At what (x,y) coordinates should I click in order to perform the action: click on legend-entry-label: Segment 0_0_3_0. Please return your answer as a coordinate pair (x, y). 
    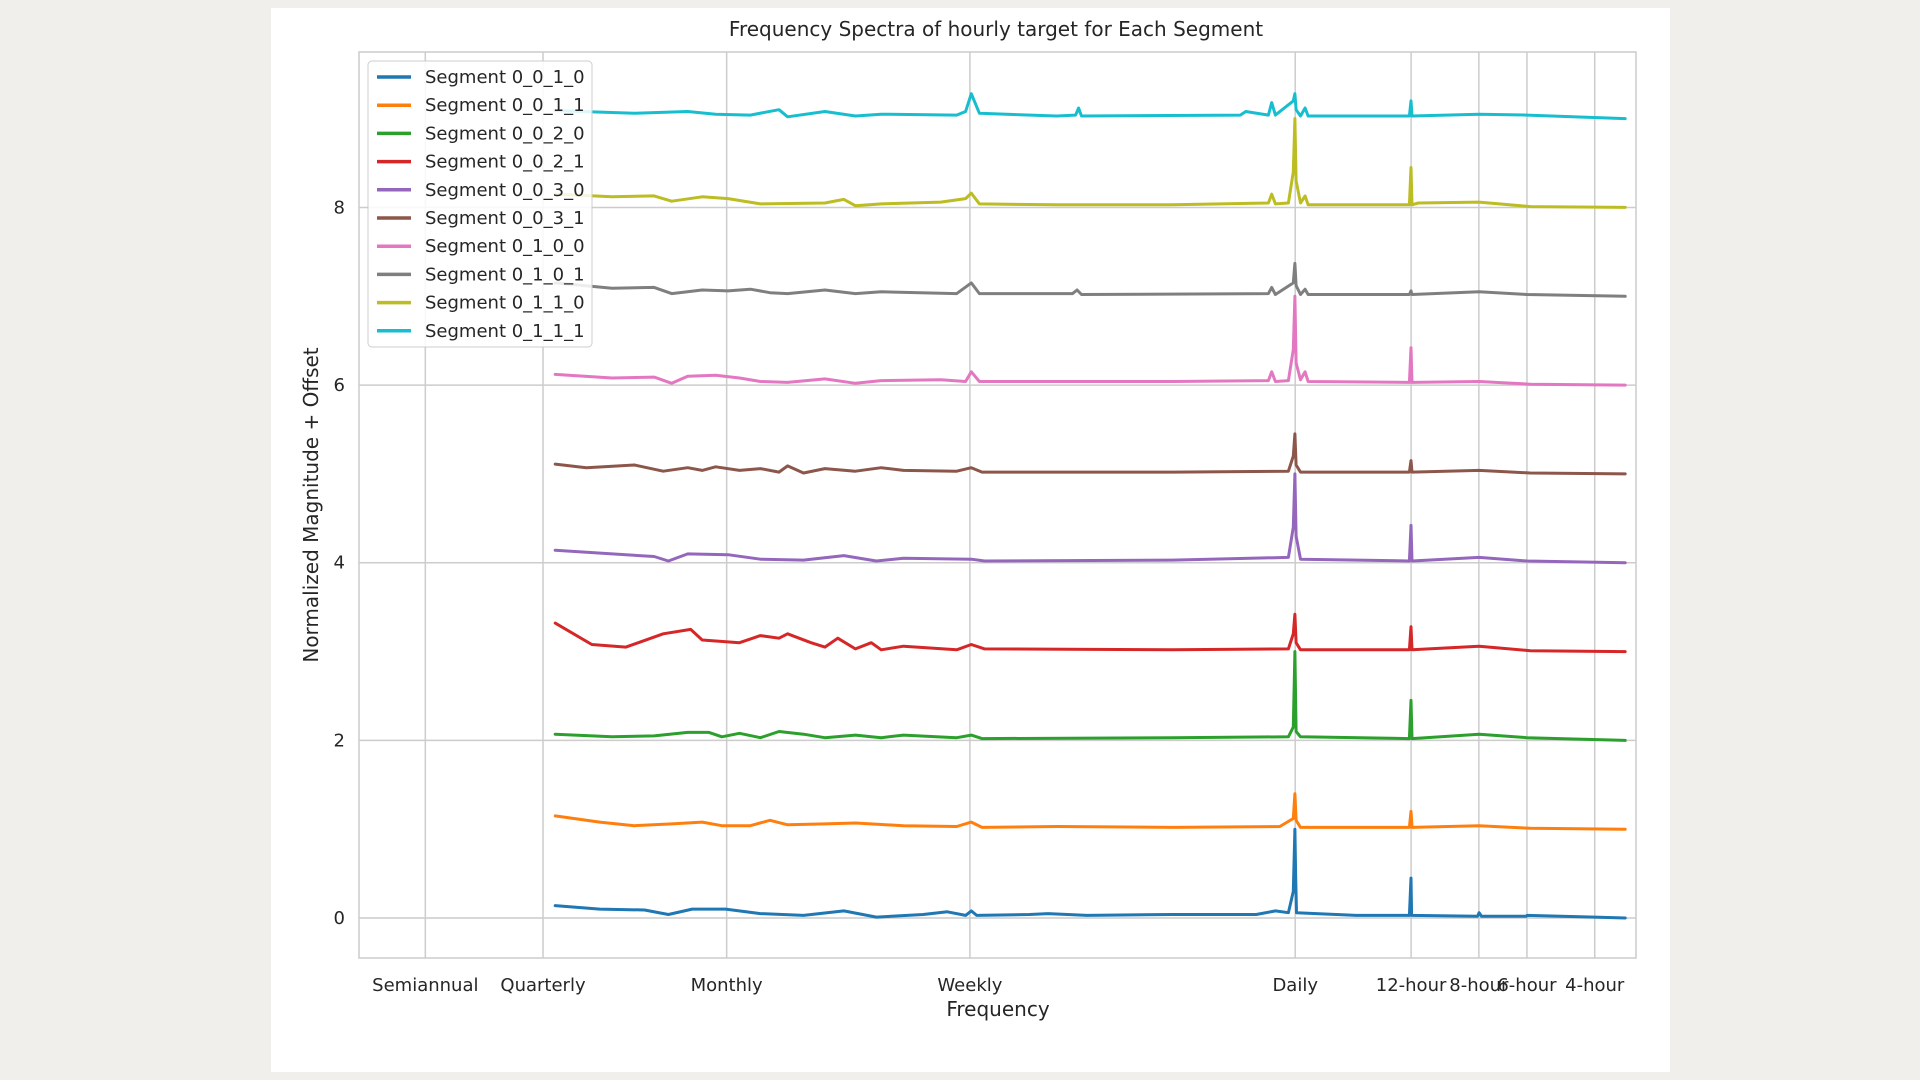
    Looking at the image, I should click on (505, 190).